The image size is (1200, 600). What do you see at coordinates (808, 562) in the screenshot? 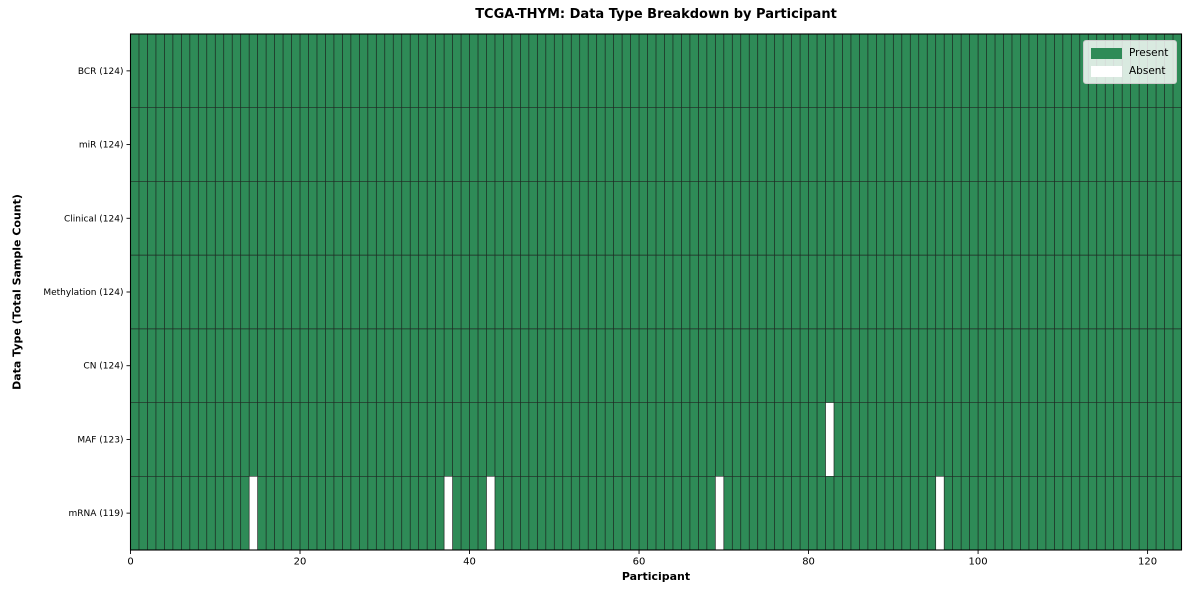
I see `x-tick-label: 80` at bounding box center [808, 562].